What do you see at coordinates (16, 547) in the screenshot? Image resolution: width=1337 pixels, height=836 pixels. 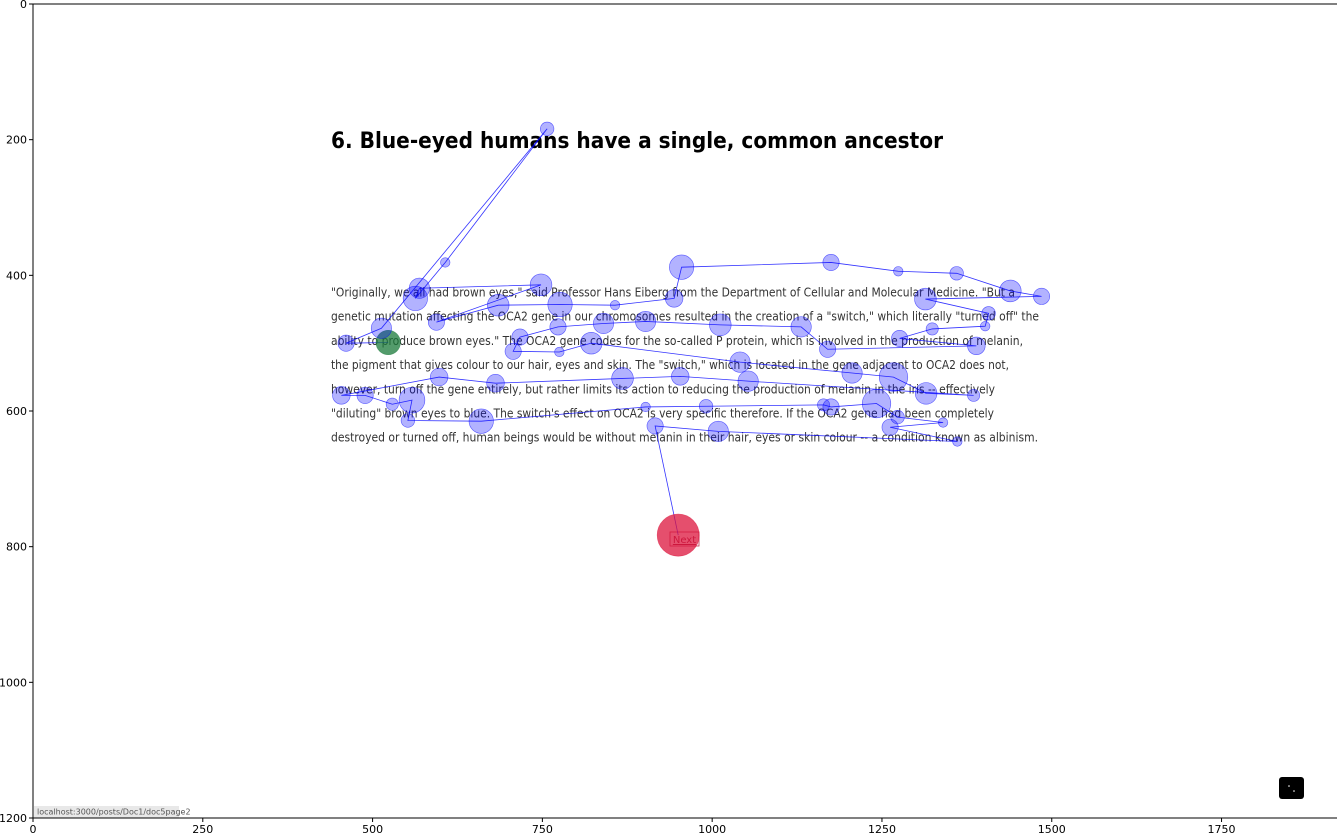 I see `y-tick-label: 800` at bounding box center [16, 547].